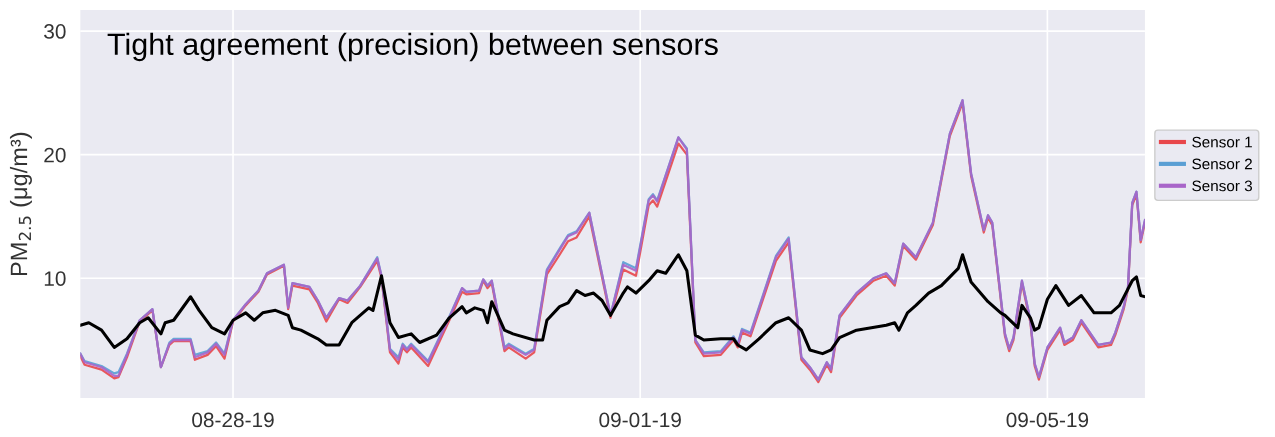  What do you see at coordinates (55, 31) in the screenshot?
I see `y-tick-label: 30` at bounding box center [55, 31].